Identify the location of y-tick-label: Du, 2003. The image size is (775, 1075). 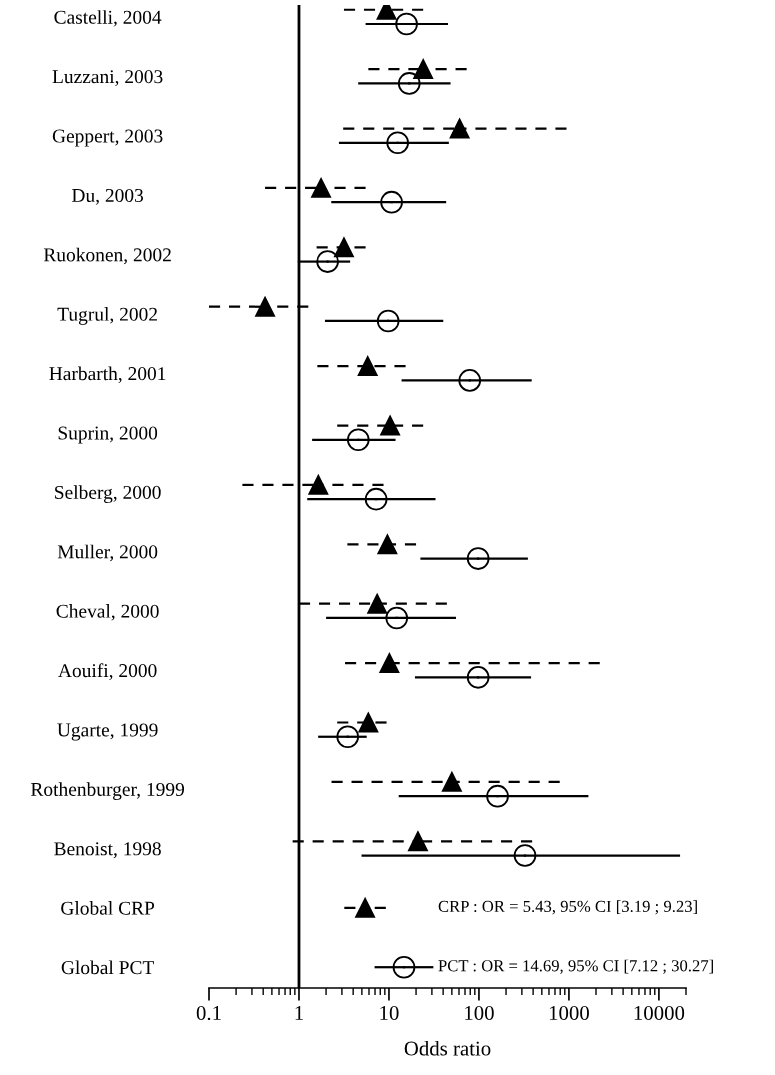
(107, 196).